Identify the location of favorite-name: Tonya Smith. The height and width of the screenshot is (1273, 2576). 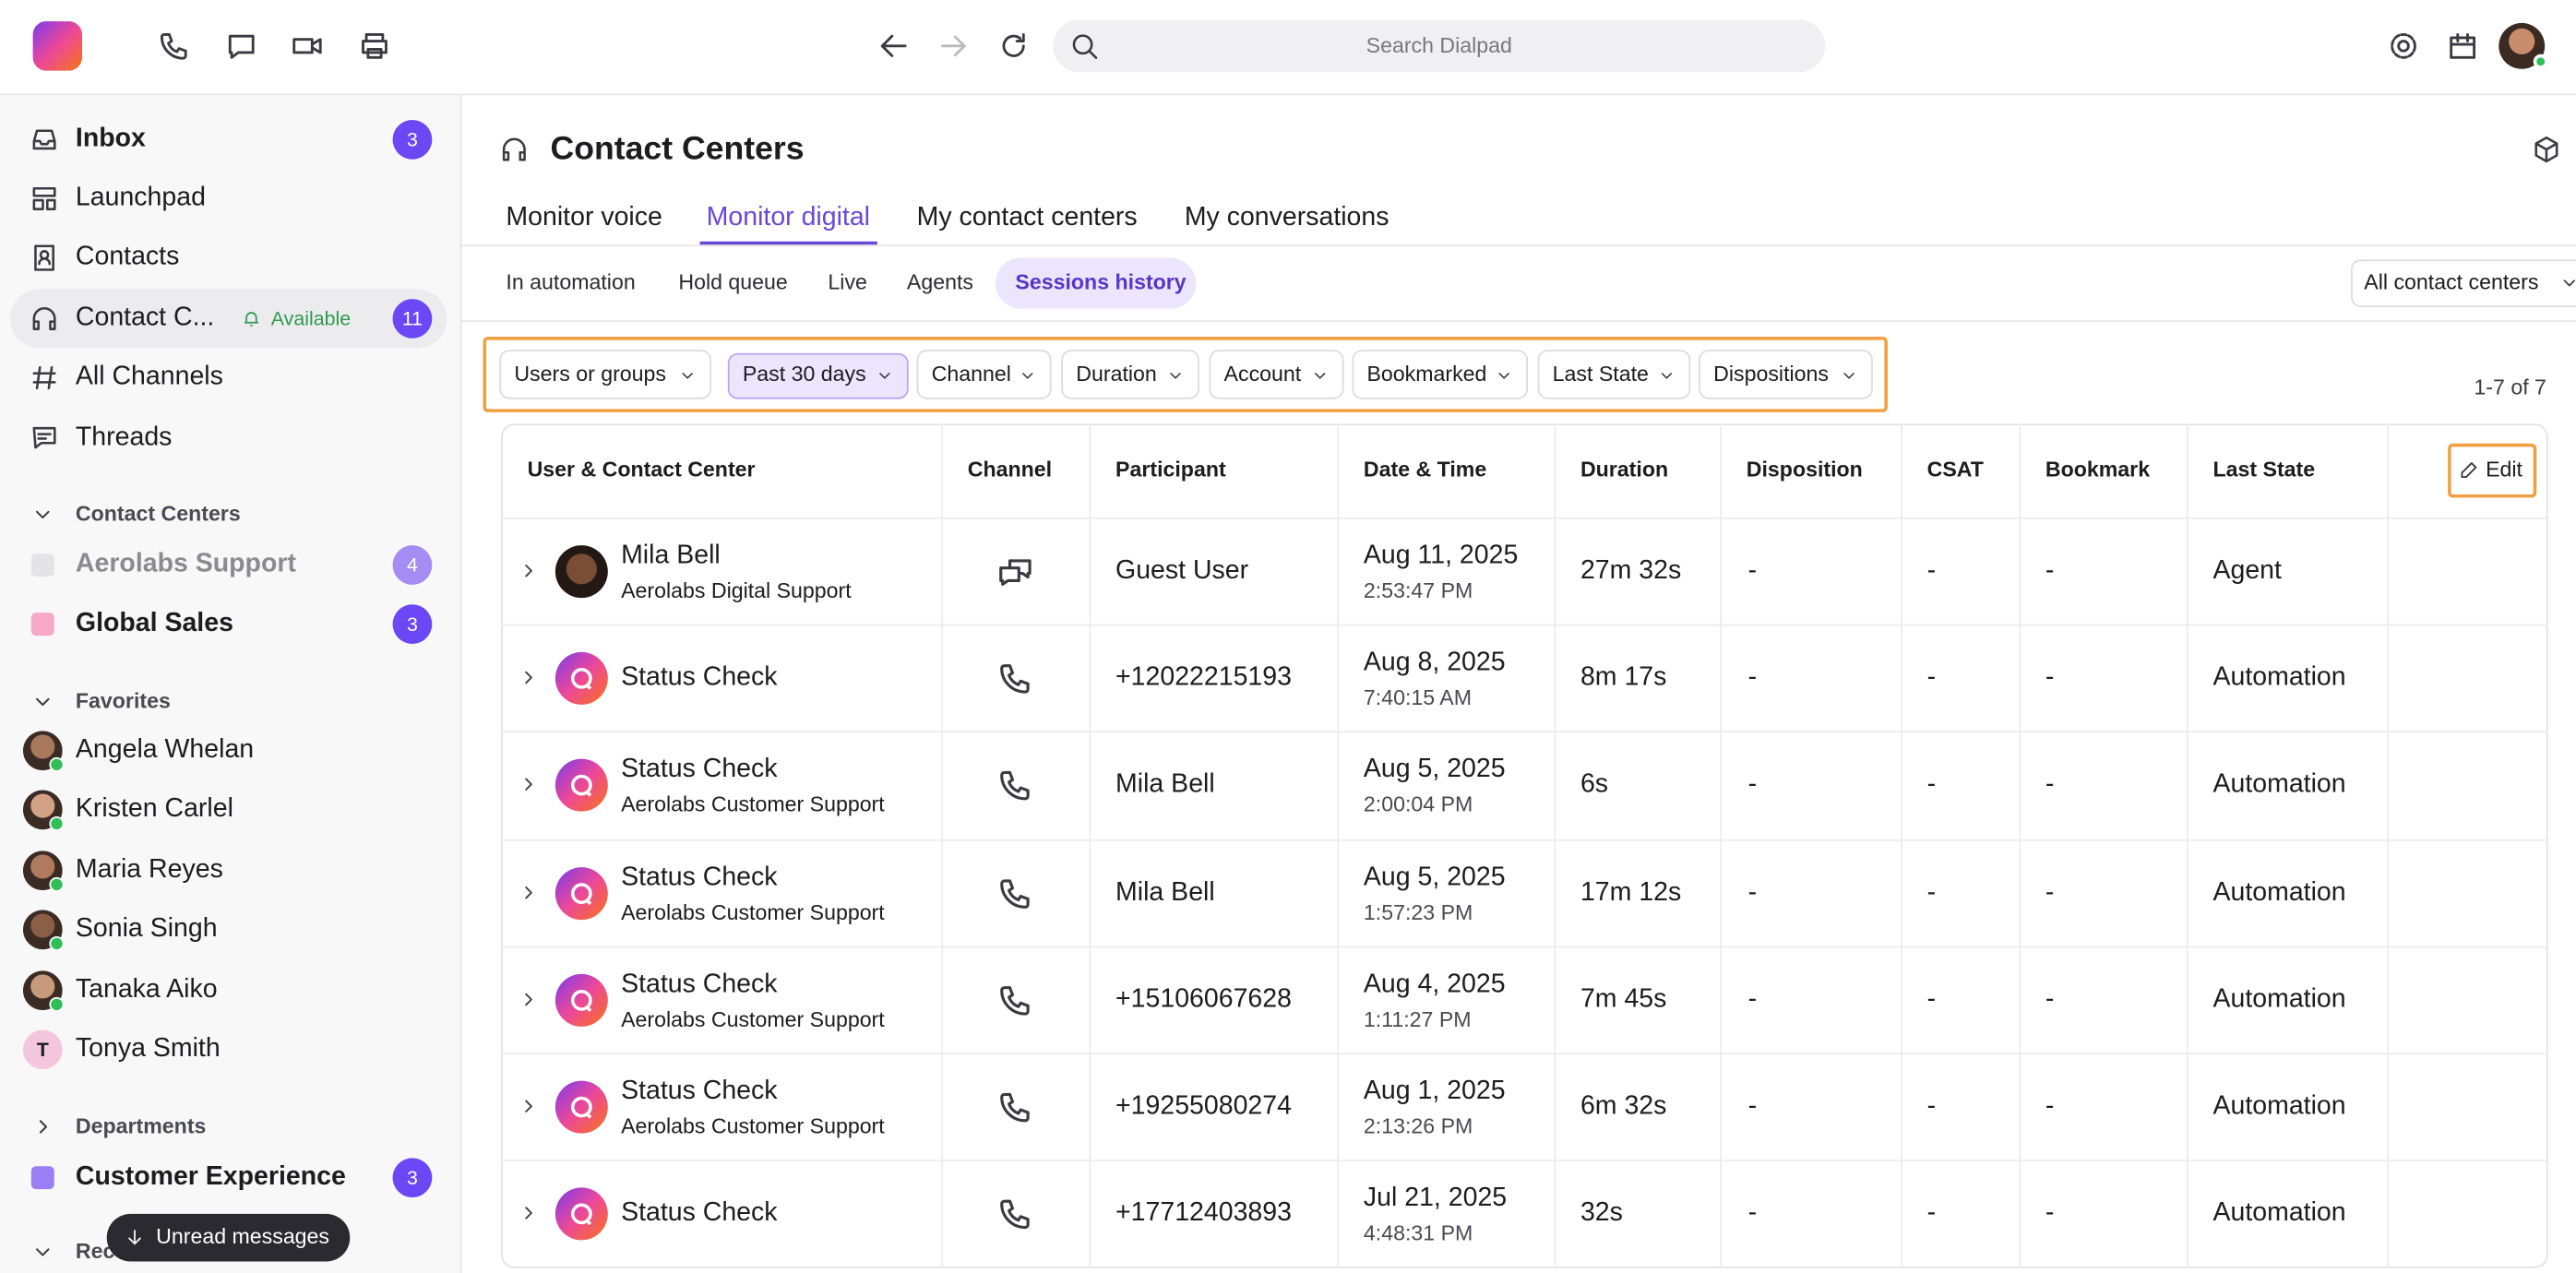
(148, 1049).